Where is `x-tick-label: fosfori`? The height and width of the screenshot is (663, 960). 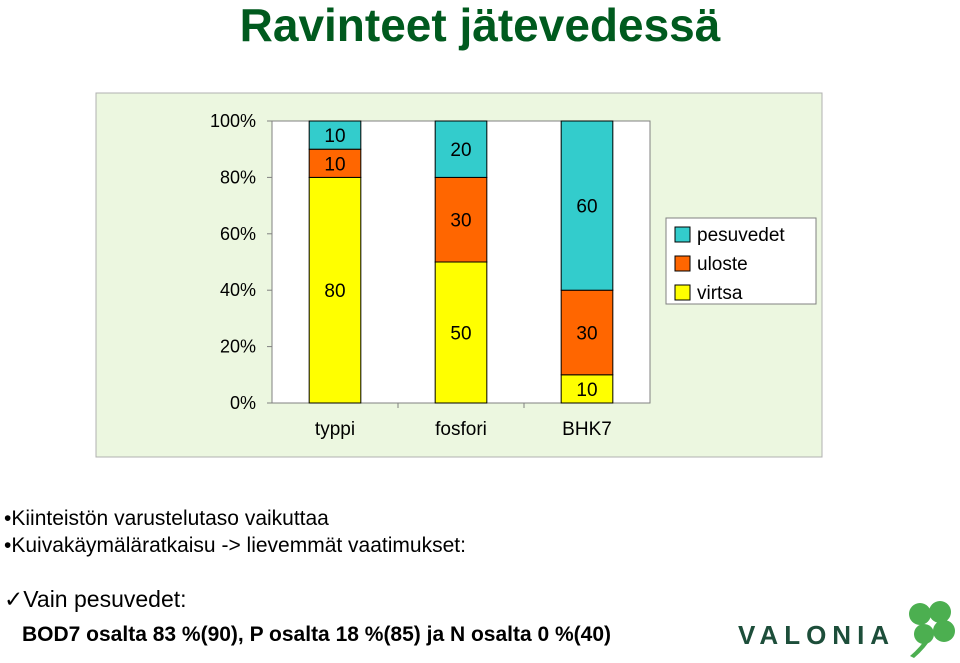
x-tick-label: fosfori is located at coordinates (461, 429).